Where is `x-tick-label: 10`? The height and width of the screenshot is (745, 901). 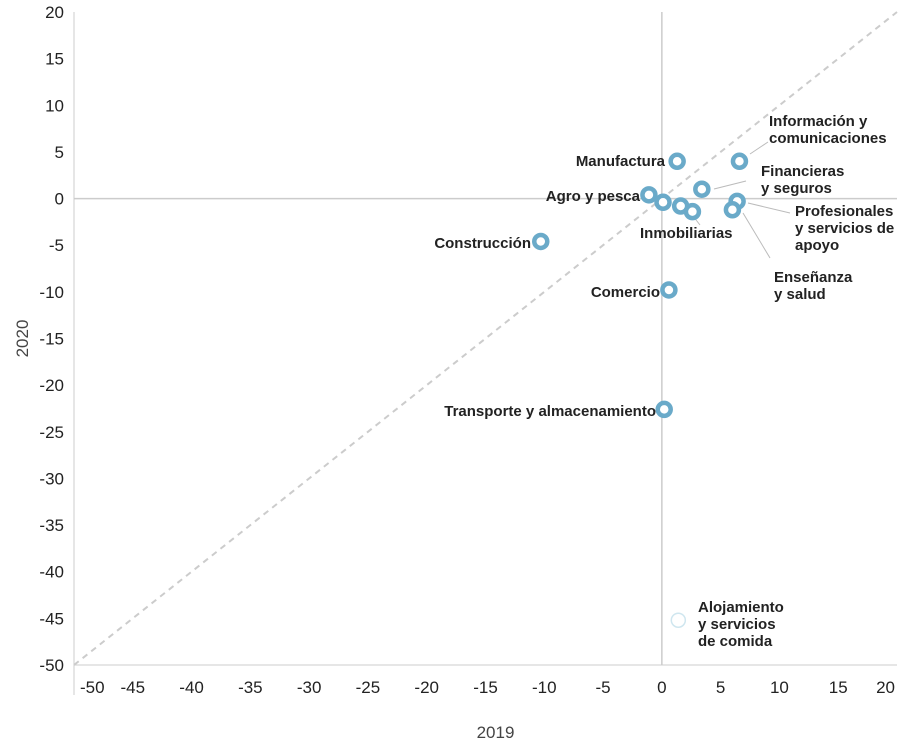 x-tick-label: 10 is located at coordinates (779, 687).